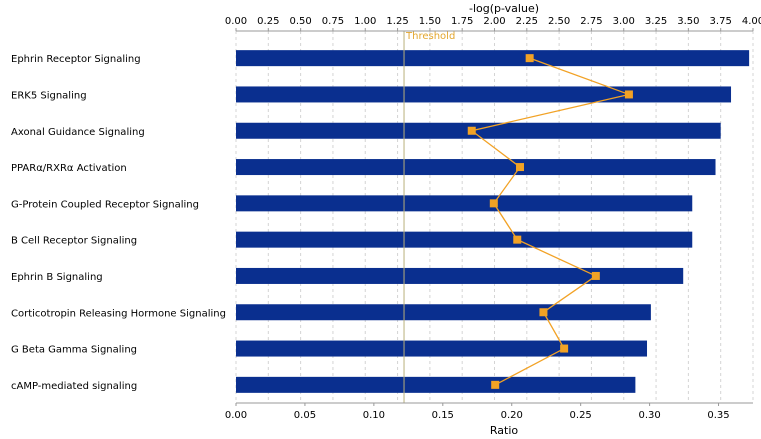  What do you see at coordinates (721, 21) in the screenshot?
I see `top-tick-label: 3.75` at bounding box center [721, 21].